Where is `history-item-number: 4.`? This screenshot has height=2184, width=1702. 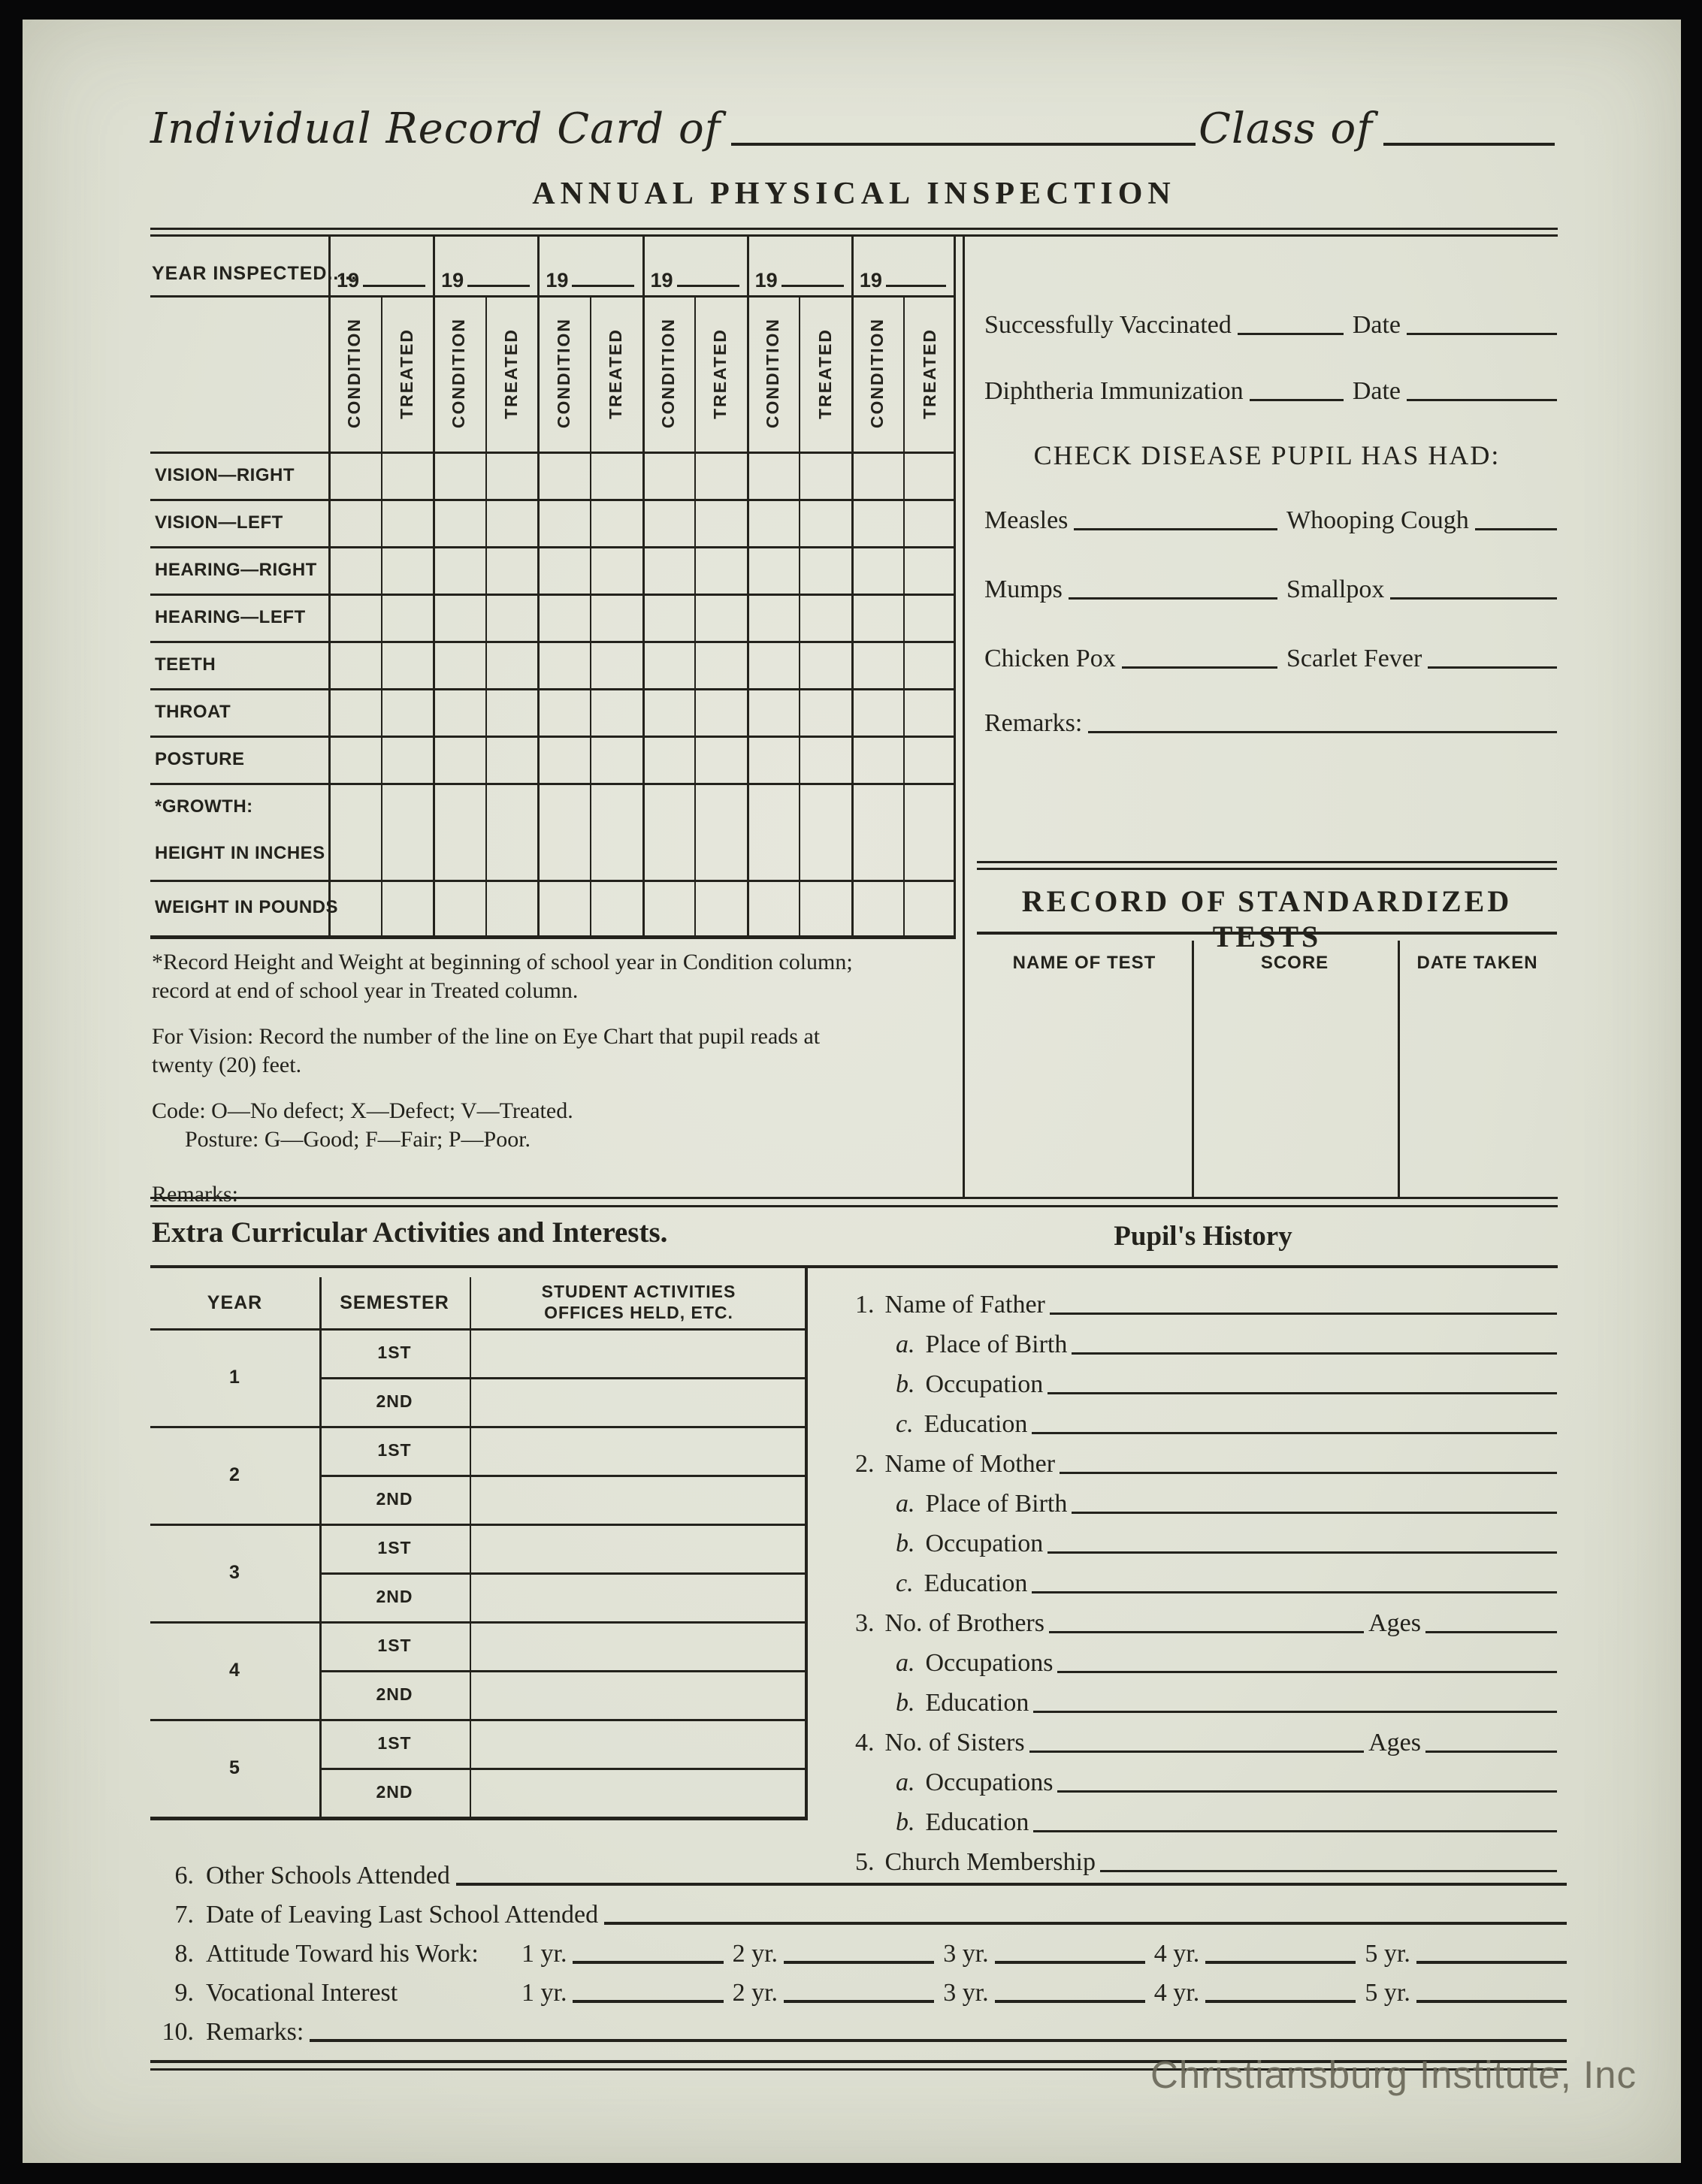 history-item-number: 4. is located at coordinates (865, 1743).